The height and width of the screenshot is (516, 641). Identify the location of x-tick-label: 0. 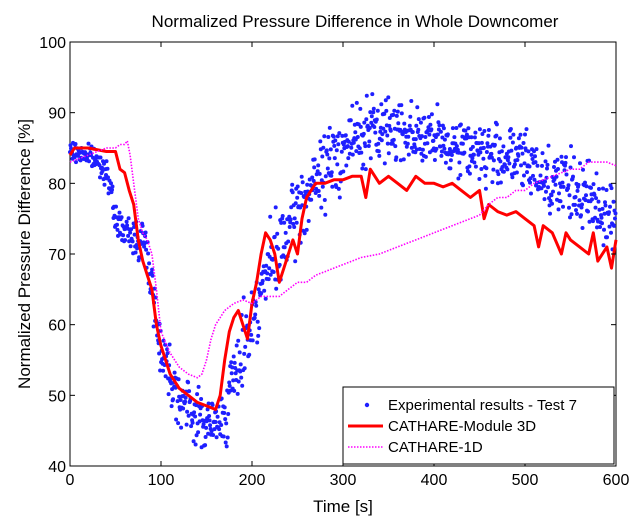
(70, 480).